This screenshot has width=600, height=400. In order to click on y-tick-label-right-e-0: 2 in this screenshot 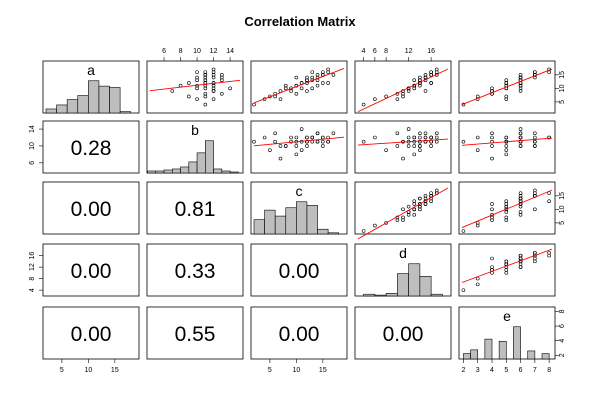, I will do `click(562, 355)`.